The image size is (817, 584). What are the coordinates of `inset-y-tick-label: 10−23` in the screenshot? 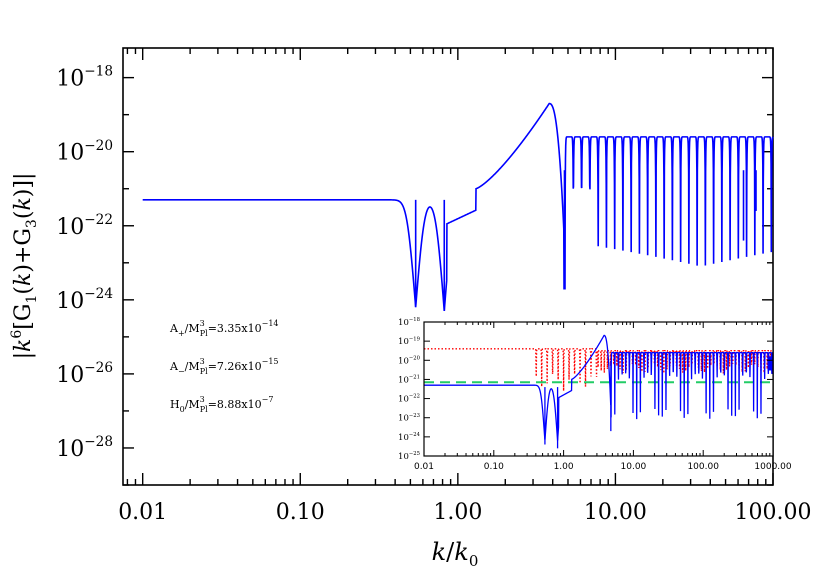 It's located at (409, 418).